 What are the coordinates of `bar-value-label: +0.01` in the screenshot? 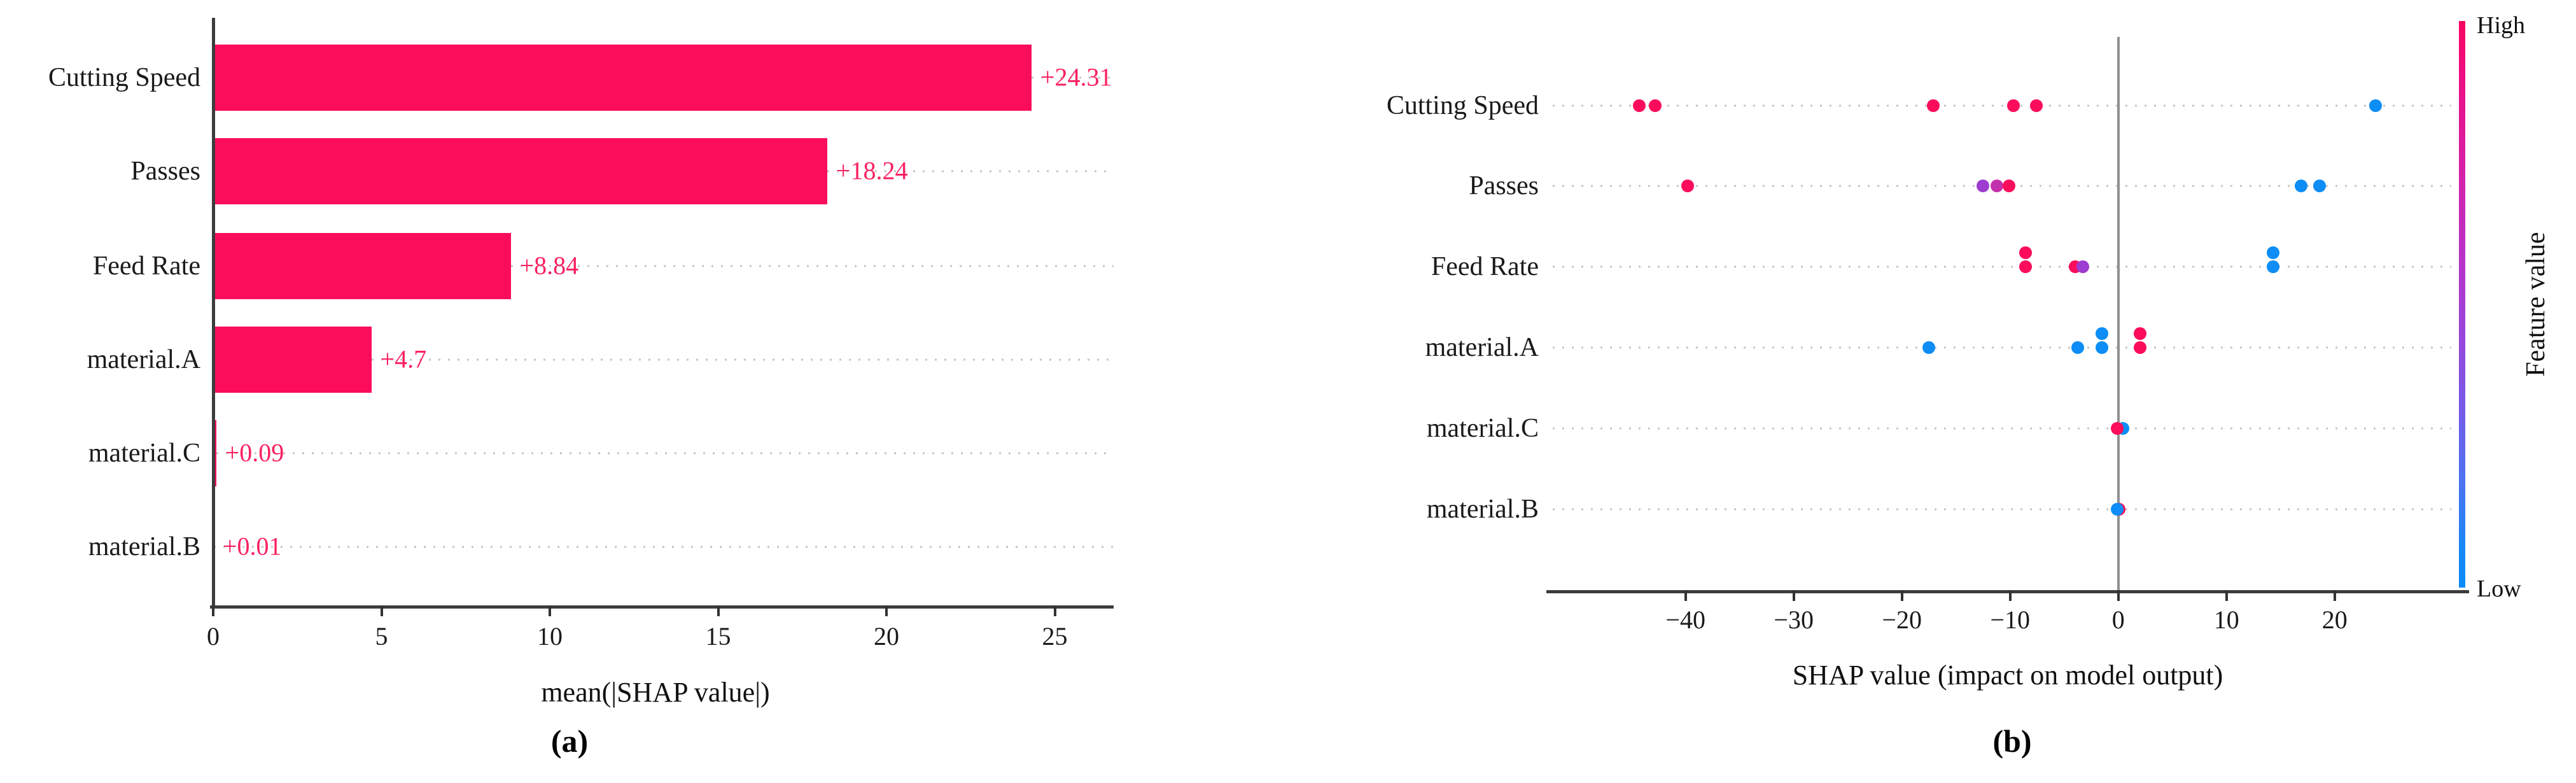 It's located at (252, 546).